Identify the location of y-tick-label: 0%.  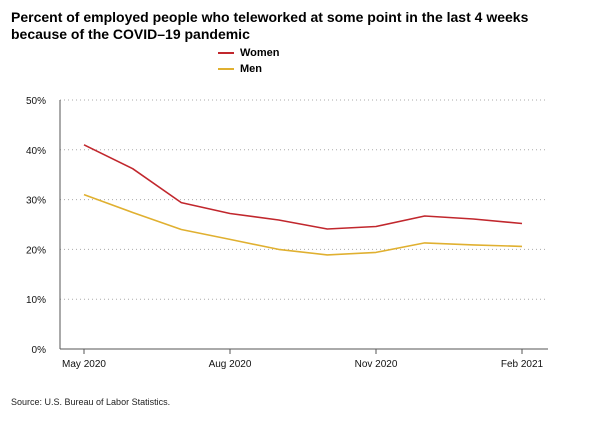
(39, 350).